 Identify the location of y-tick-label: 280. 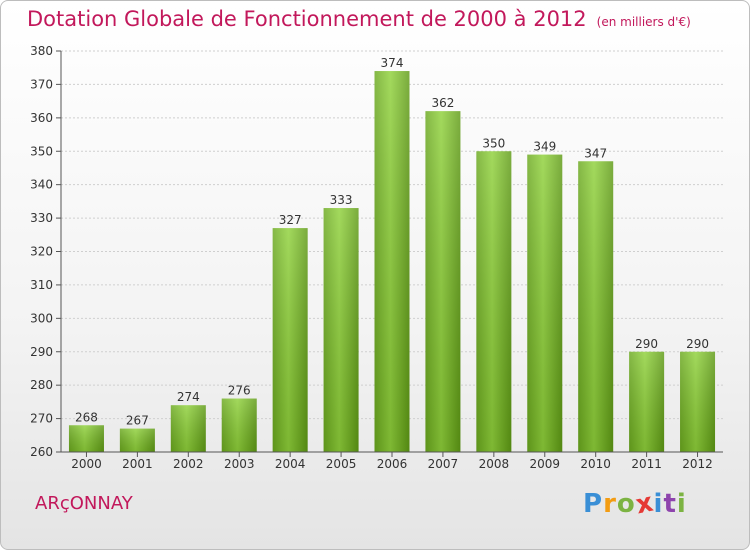
(41, 385).